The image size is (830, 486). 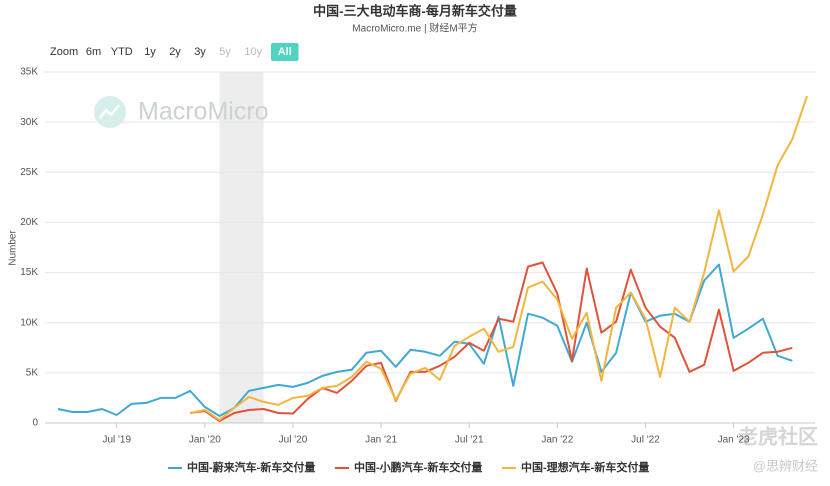 What do you see at coordinates (585, 467) in the screenshot?
I see `legend-label: 中国-理想汽车-新车交付量` at bounding box center [585, 467].